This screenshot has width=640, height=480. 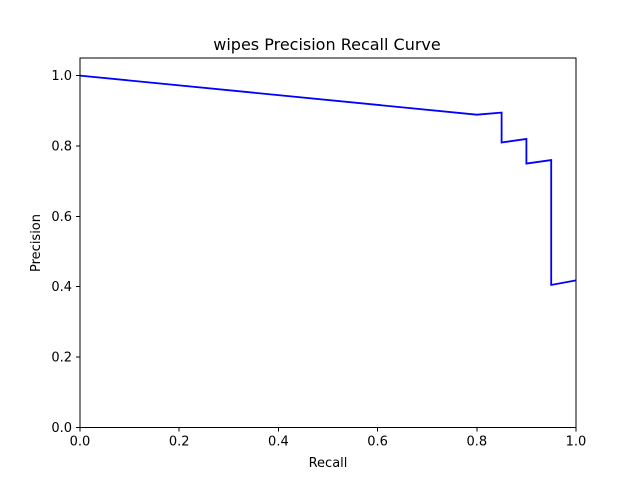 I want to click on x-tick-label: 0.0, so click(x=80, y=442).